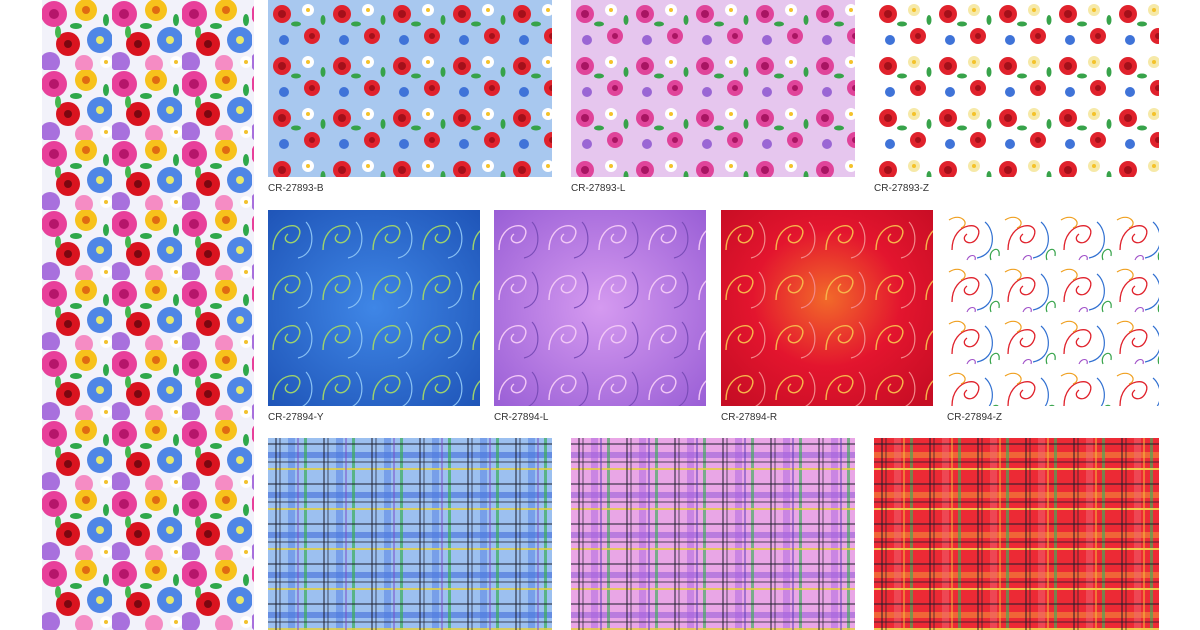 This screenshot has width=1200, height=630. I want to click on swatch-code-label: CR-27894-L, so click(521, 417).